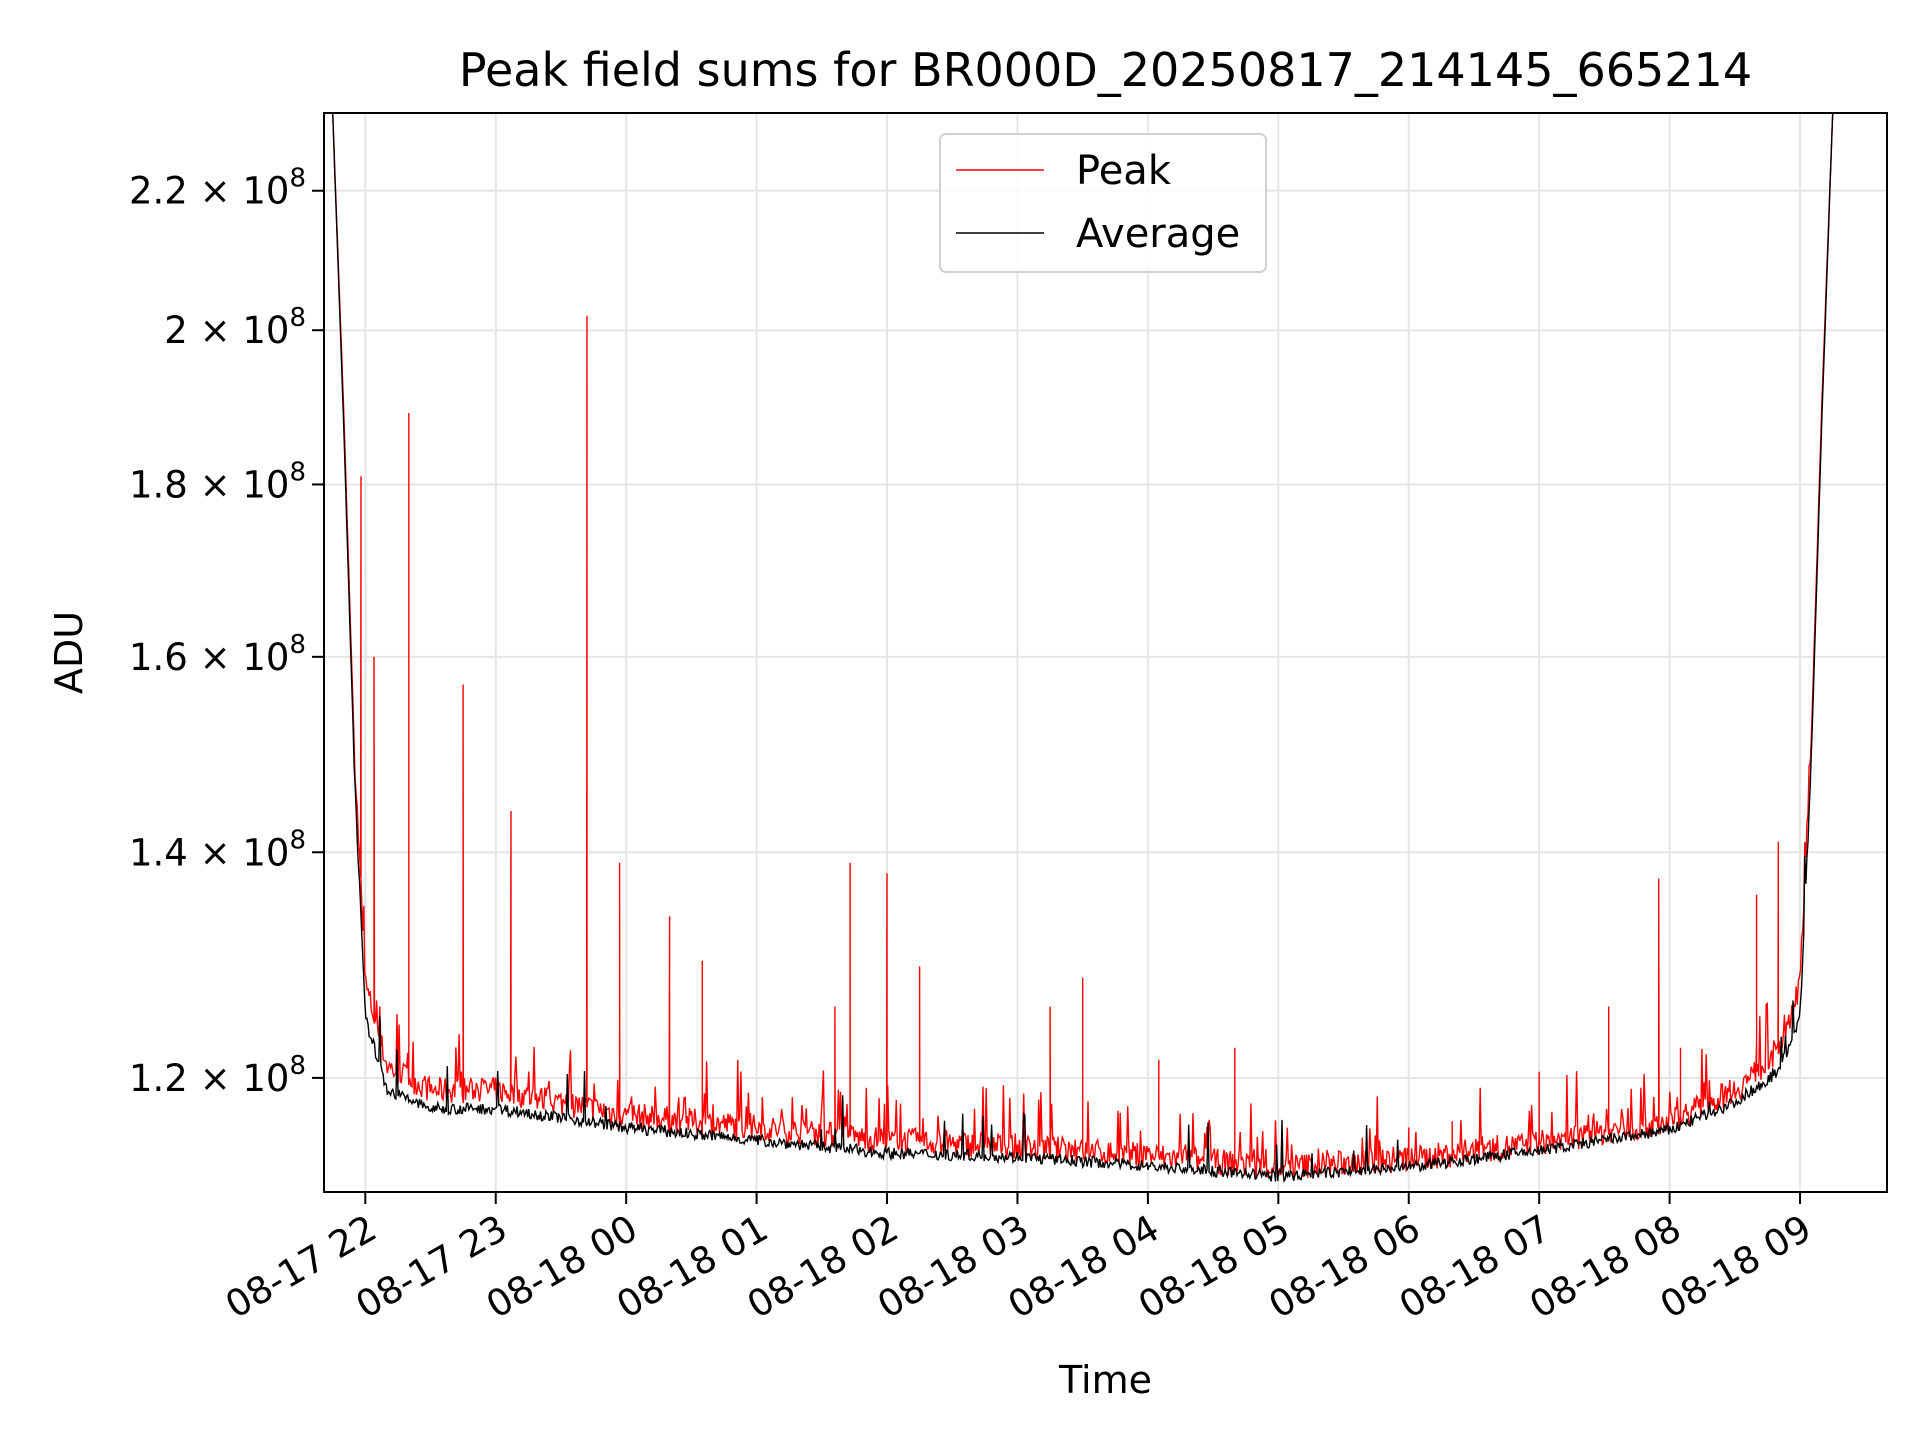  What do you see at coordinates (209, 191) in the screenshot?
I see `y-tick-mantissa: 2.2 × 10` at bounding box center [209, 191].